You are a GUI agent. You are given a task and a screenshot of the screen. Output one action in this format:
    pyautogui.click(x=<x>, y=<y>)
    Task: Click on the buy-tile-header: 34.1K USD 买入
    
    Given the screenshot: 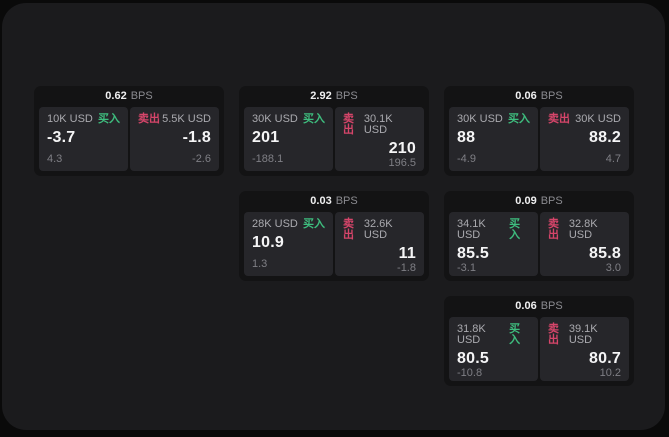 What is the action you would take?
    pyautogui.click(x=493, y=230)
    